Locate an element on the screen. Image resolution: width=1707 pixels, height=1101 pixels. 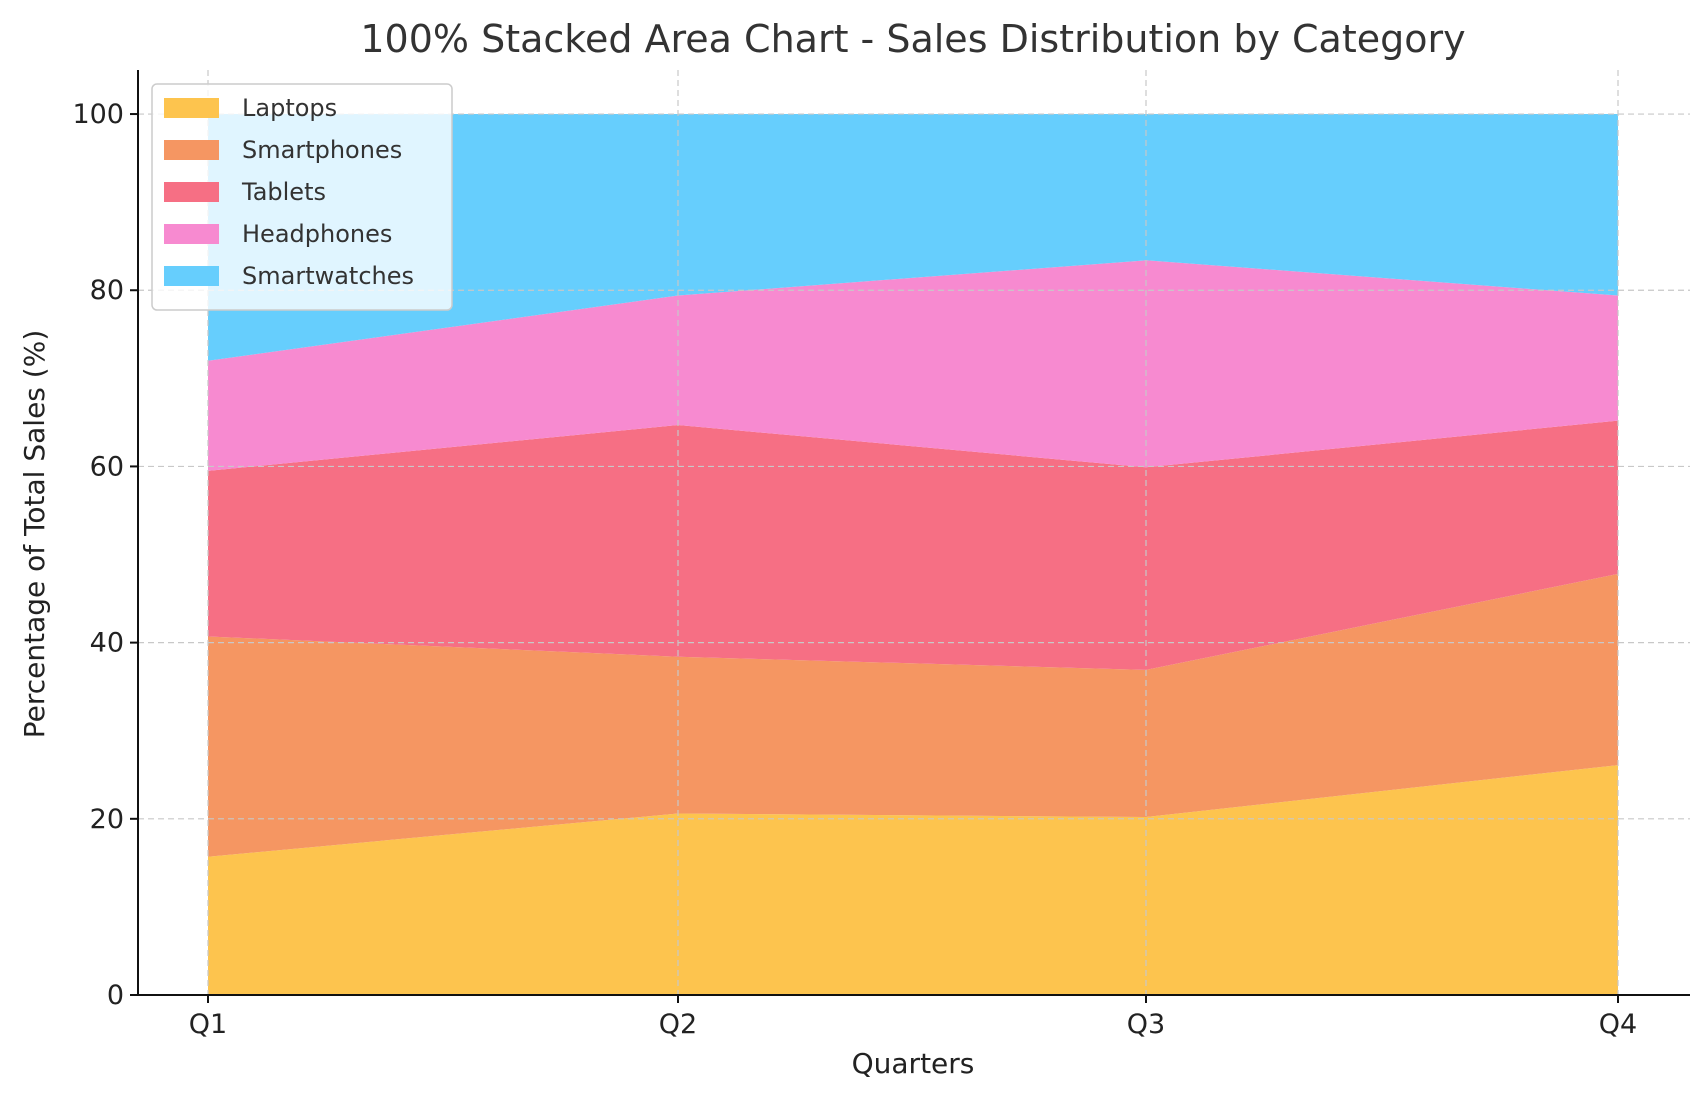
y-tick-label: 60 is located at coordinates (107, 466).